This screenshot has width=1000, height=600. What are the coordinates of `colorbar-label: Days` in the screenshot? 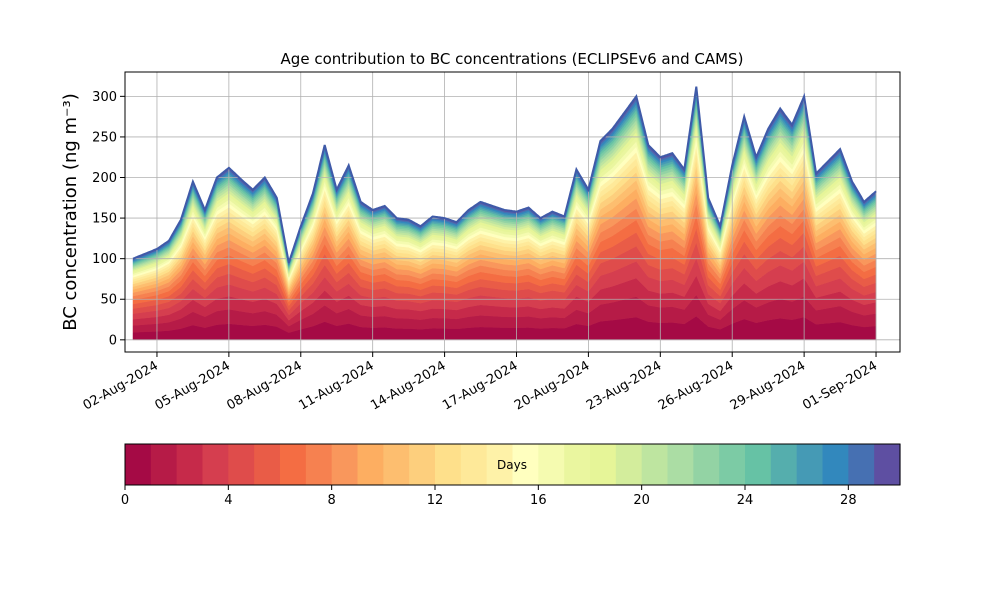 It's located at (512, 465).